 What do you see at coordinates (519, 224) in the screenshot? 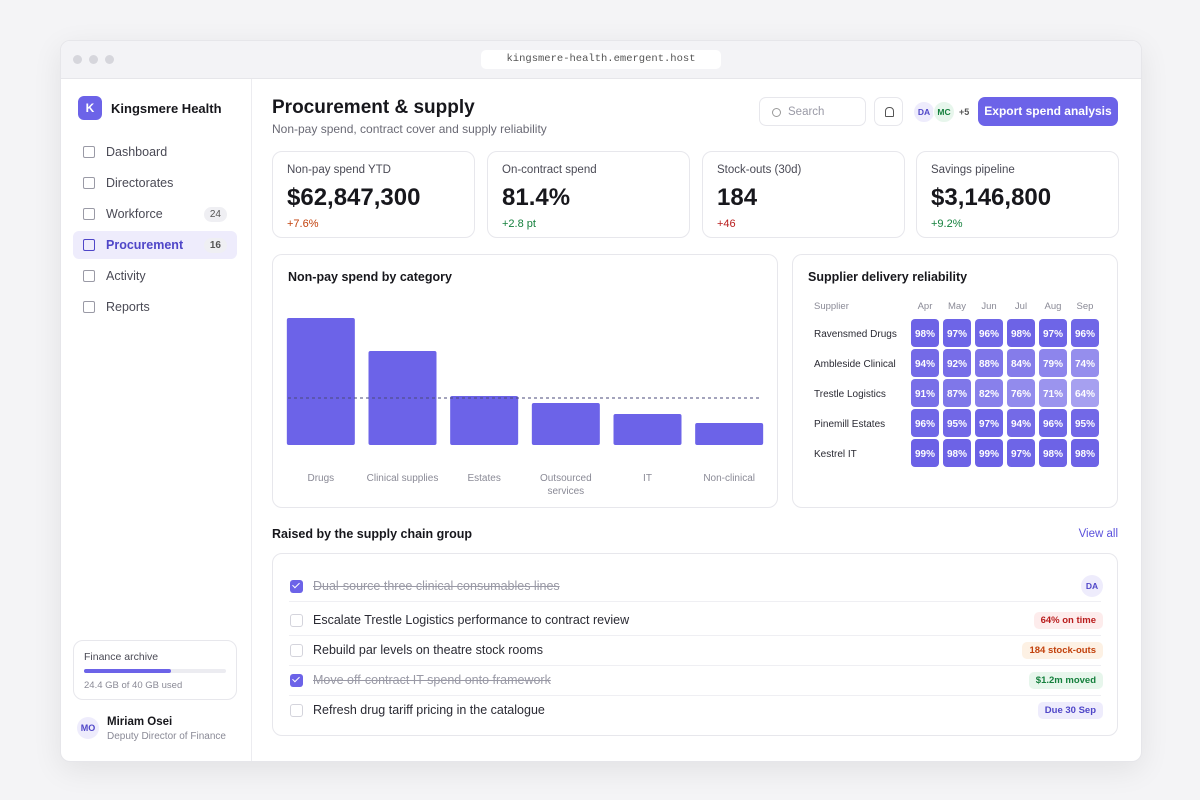
I see `kpi-delta: +2.8 pt` at bounding box center [519, 224].